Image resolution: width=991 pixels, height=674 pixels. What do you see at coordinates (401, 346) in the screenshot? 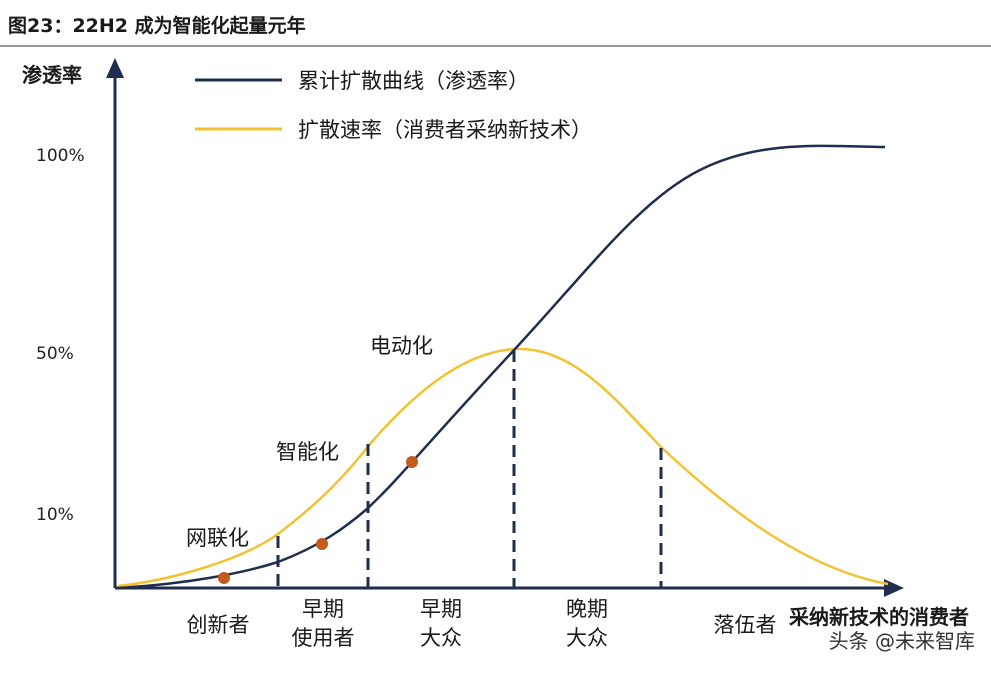
I see `milestone-label-electrification: 电动化` at bounding box center [401, 346].